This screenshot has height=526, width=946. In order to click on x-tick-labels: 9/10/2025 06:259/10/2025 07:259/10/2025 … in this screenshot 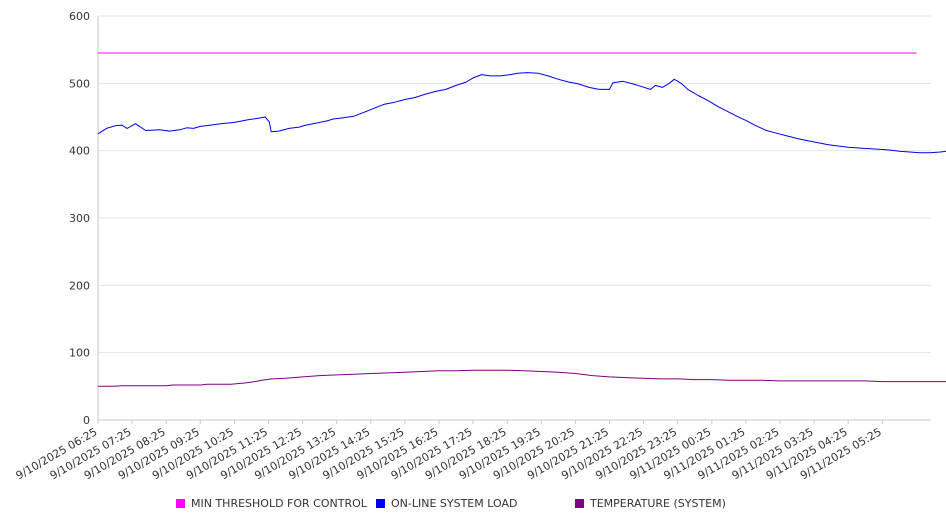, I will do `click(449, 453)`.